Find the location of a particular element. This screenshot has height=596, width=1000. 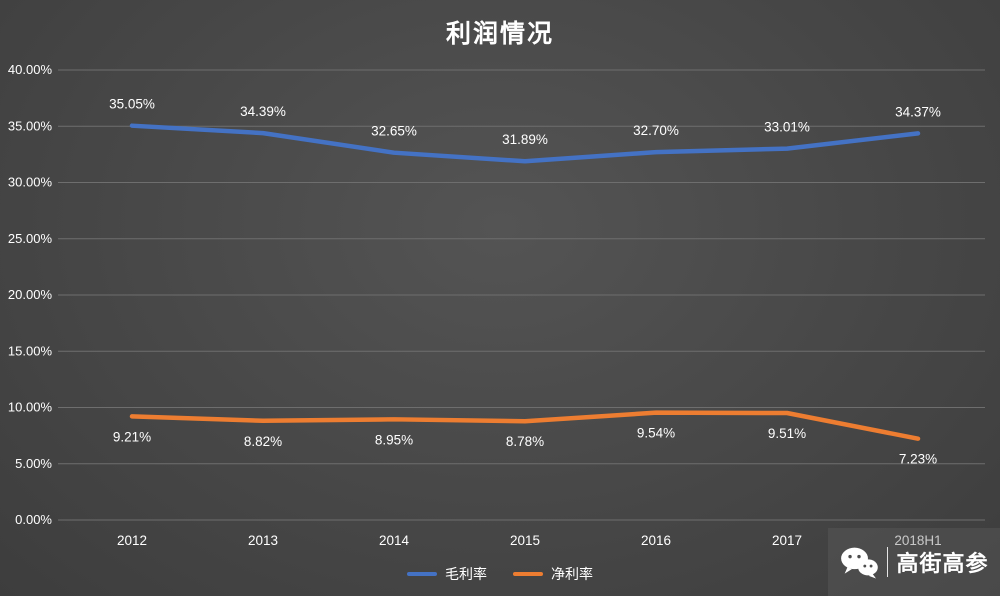

y-axis-tick-label: 20.00% is located at coordinates (30, 294).